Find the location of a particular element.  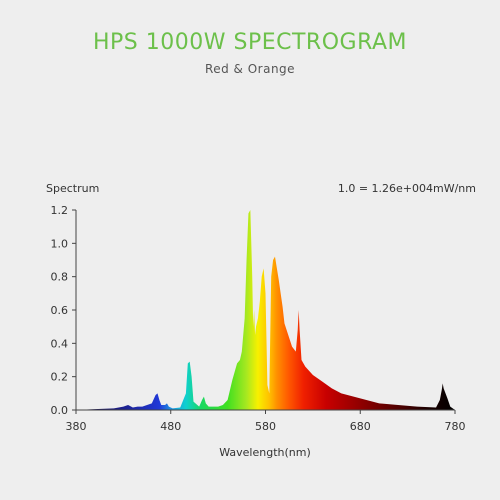

x-tick-label: 580 is located at coordinates (265, 426).